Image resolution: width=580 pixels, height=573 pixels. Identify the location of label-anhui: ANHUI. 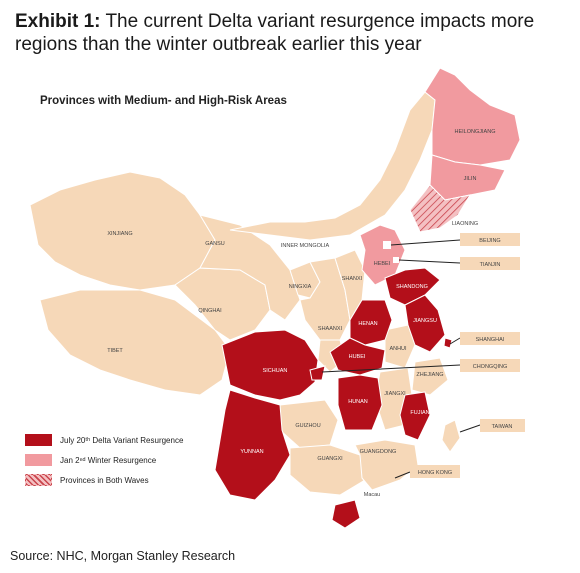
(398, 349).